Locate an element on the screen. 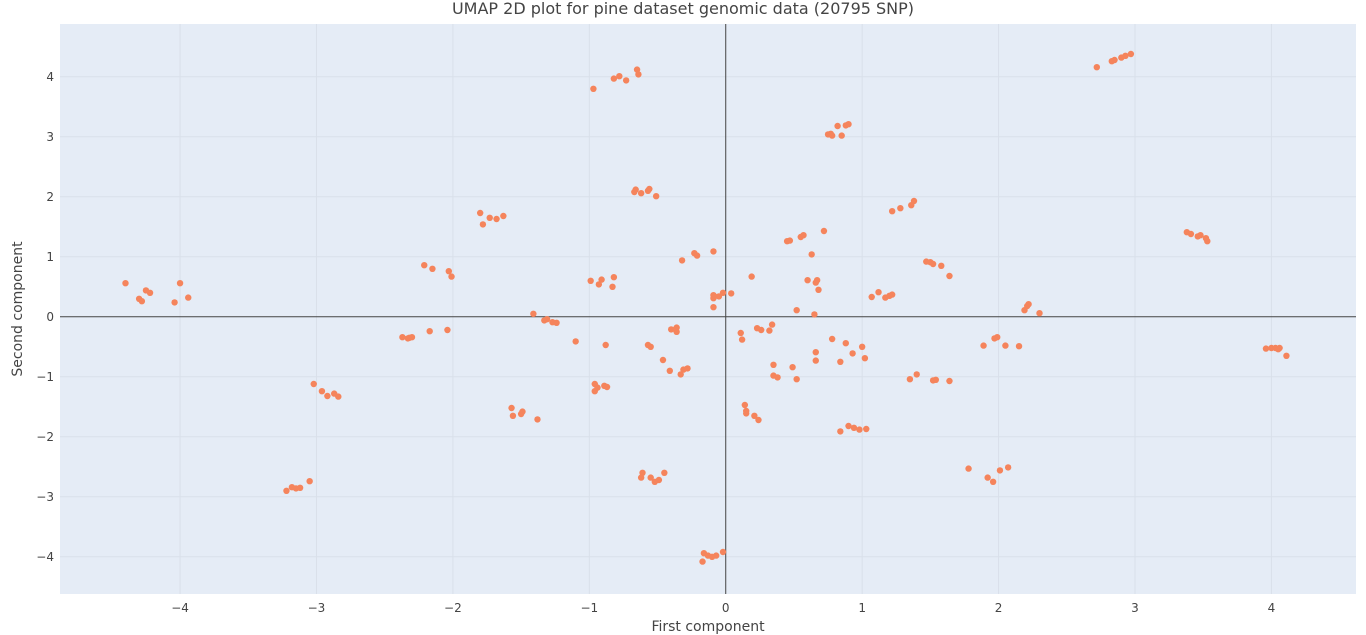 This screenshot has height=635, width=1366. y-axis-label: Second component is located at coordinates (18, 309).